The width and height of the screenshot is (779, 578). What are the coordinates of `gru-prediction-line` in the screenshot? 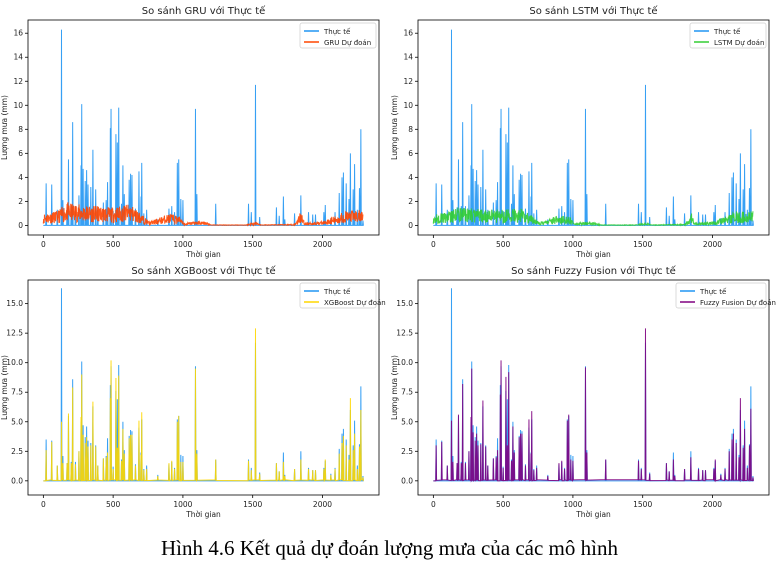 It's located at (203, 214).